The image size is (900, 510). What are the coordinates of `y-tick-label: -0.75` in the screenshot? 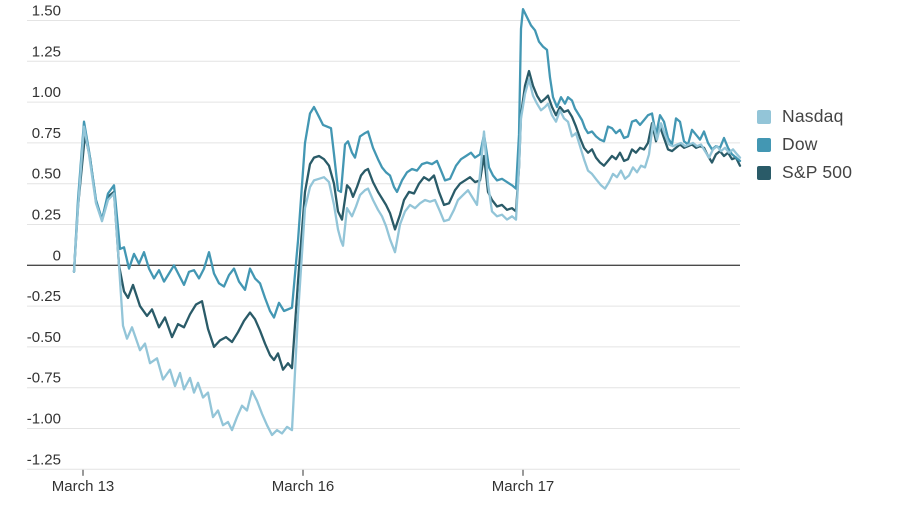 It's located at (44, 378).